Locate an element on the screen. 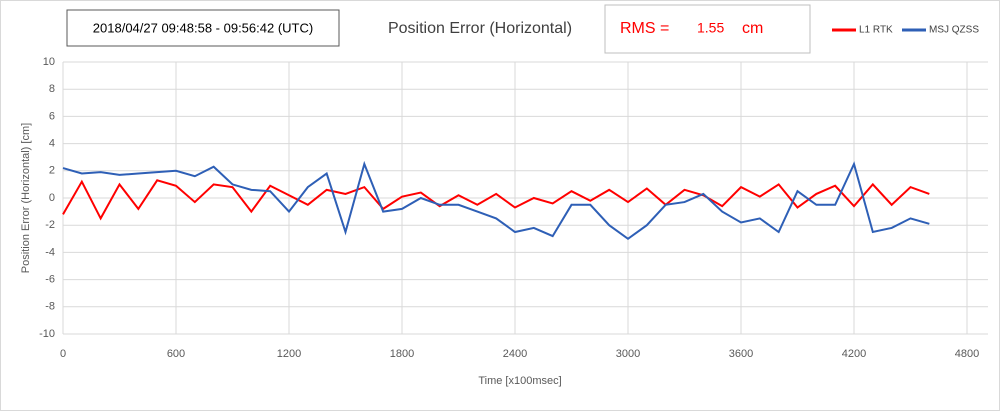 The height and width of the screenshot is (416, 1000). y-axis-label: Position Error (Horizontal) [cm] is located at coordinates (26, 198).